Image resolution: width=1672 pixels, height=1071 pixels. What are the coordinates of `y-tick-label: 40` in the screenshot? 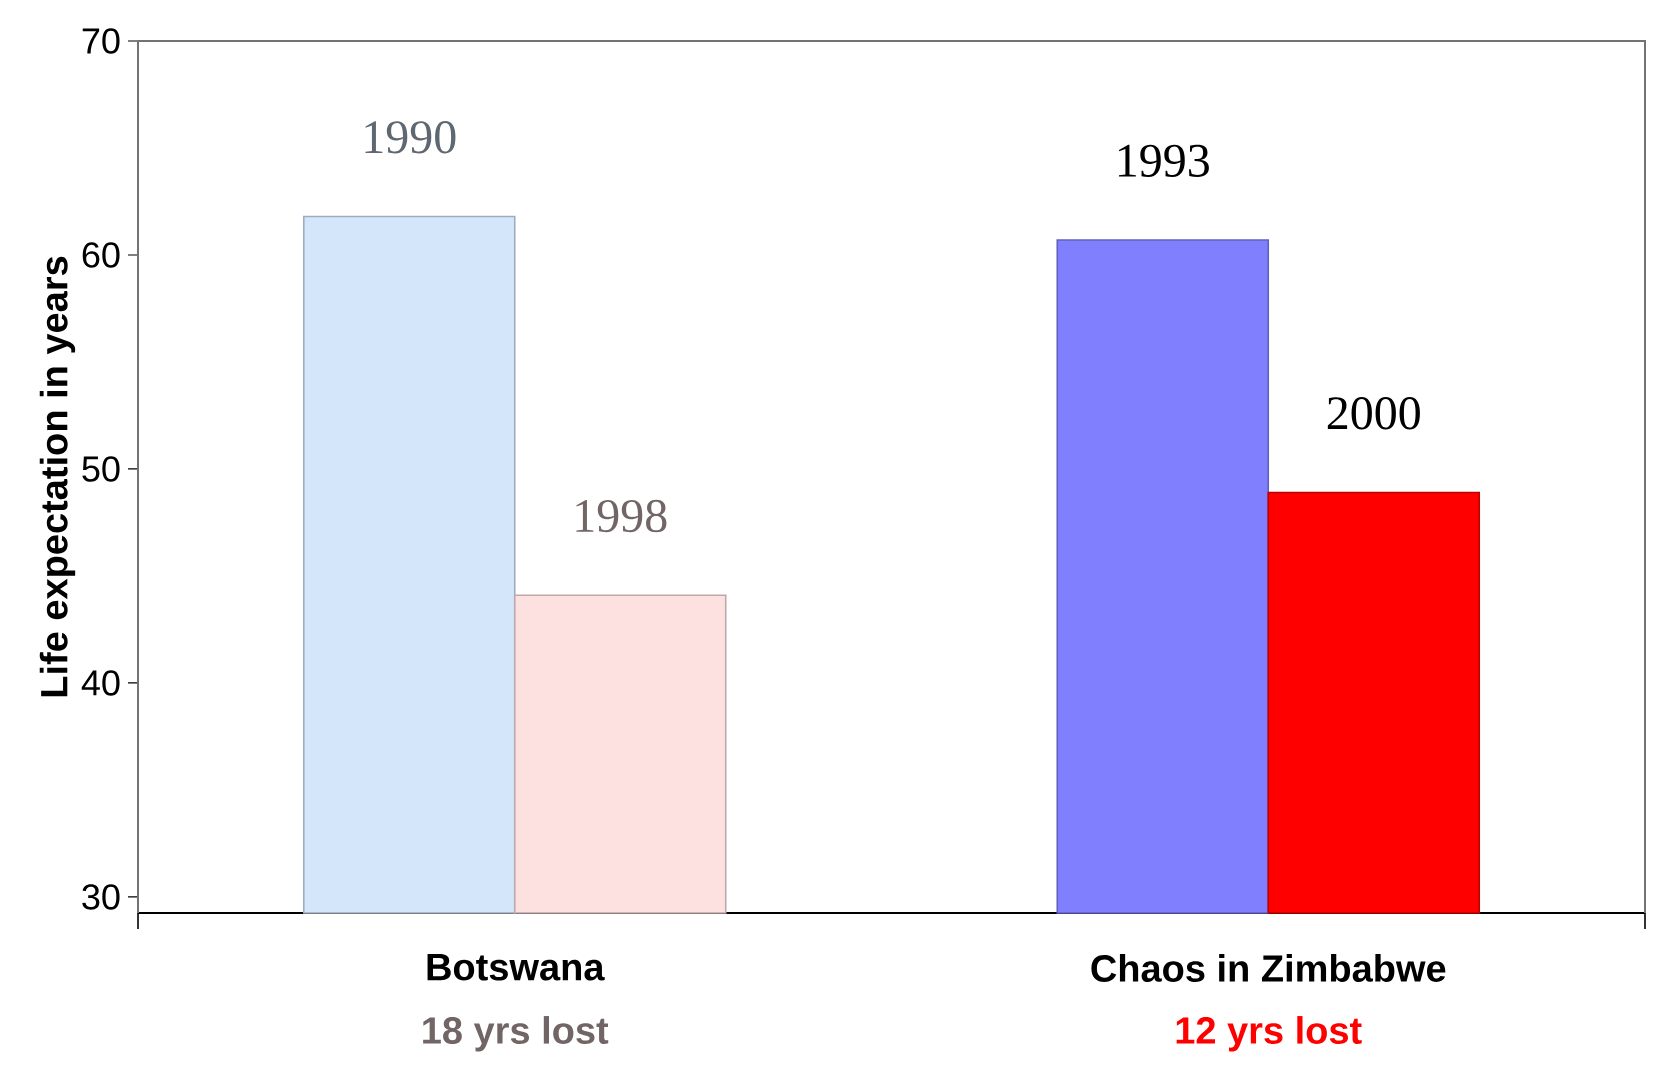 It's located at (100, 683).